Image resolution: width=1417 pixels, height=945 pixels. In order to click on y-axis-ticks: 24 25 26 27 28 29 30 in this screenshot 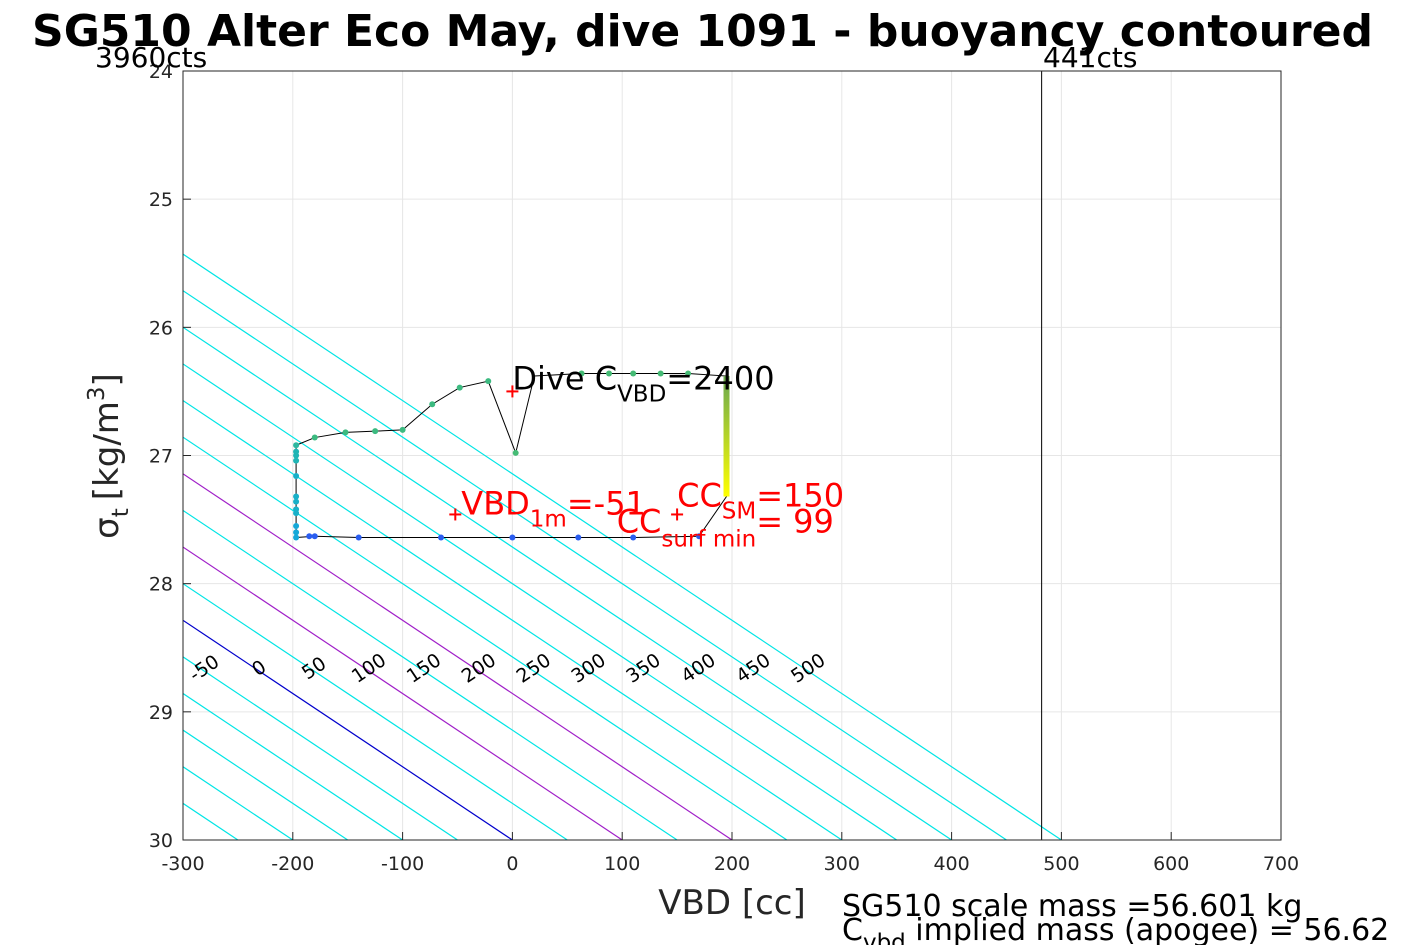, I will do `click(170, 456)`.